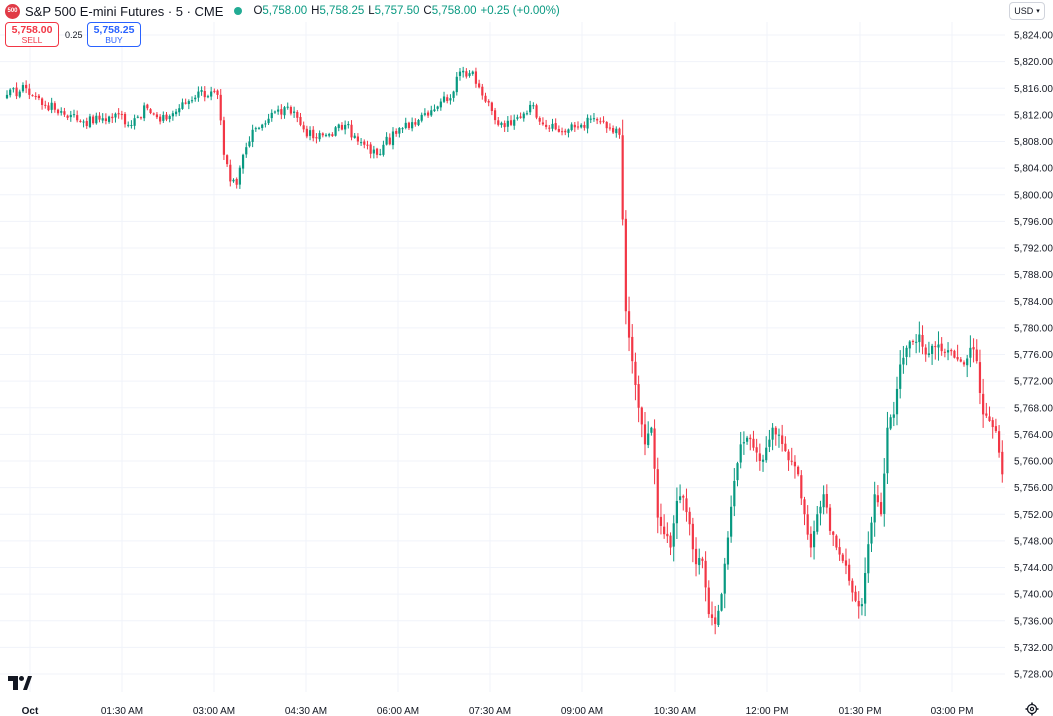 This screenshot has width=1053, height=716. I want to click on tradingview-logo-icon, so click(20, 683).